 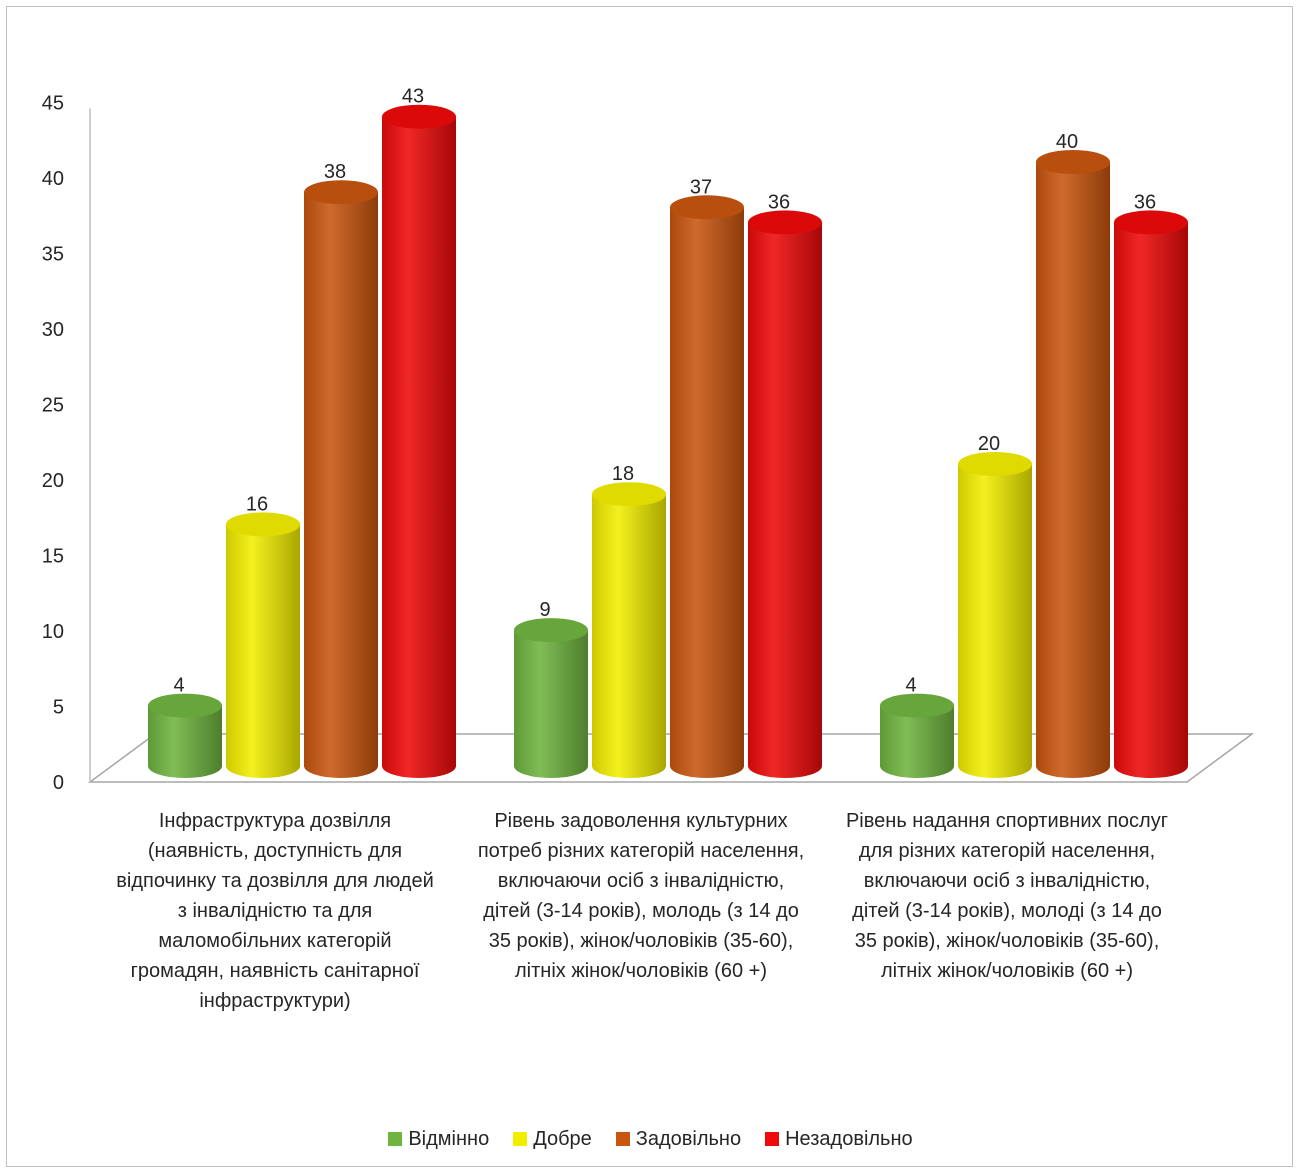 What do you see at coordinates (53, 406) in the screenshot?
I see `y-tick-label: 25` at bounding box center [53, 406].